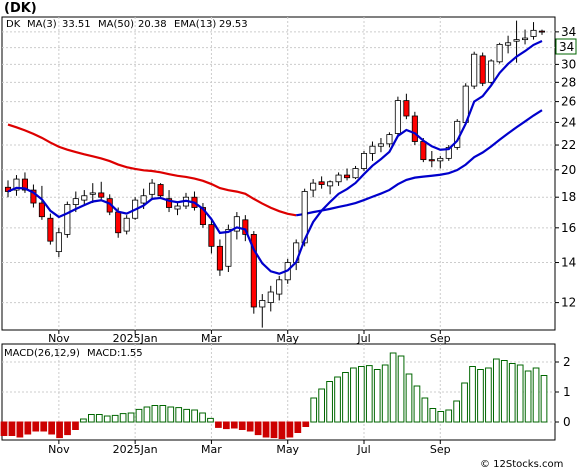 This screenshot has height=471, width=580. I want to click on price-x-tick-label: Sep, so click(440, 338).